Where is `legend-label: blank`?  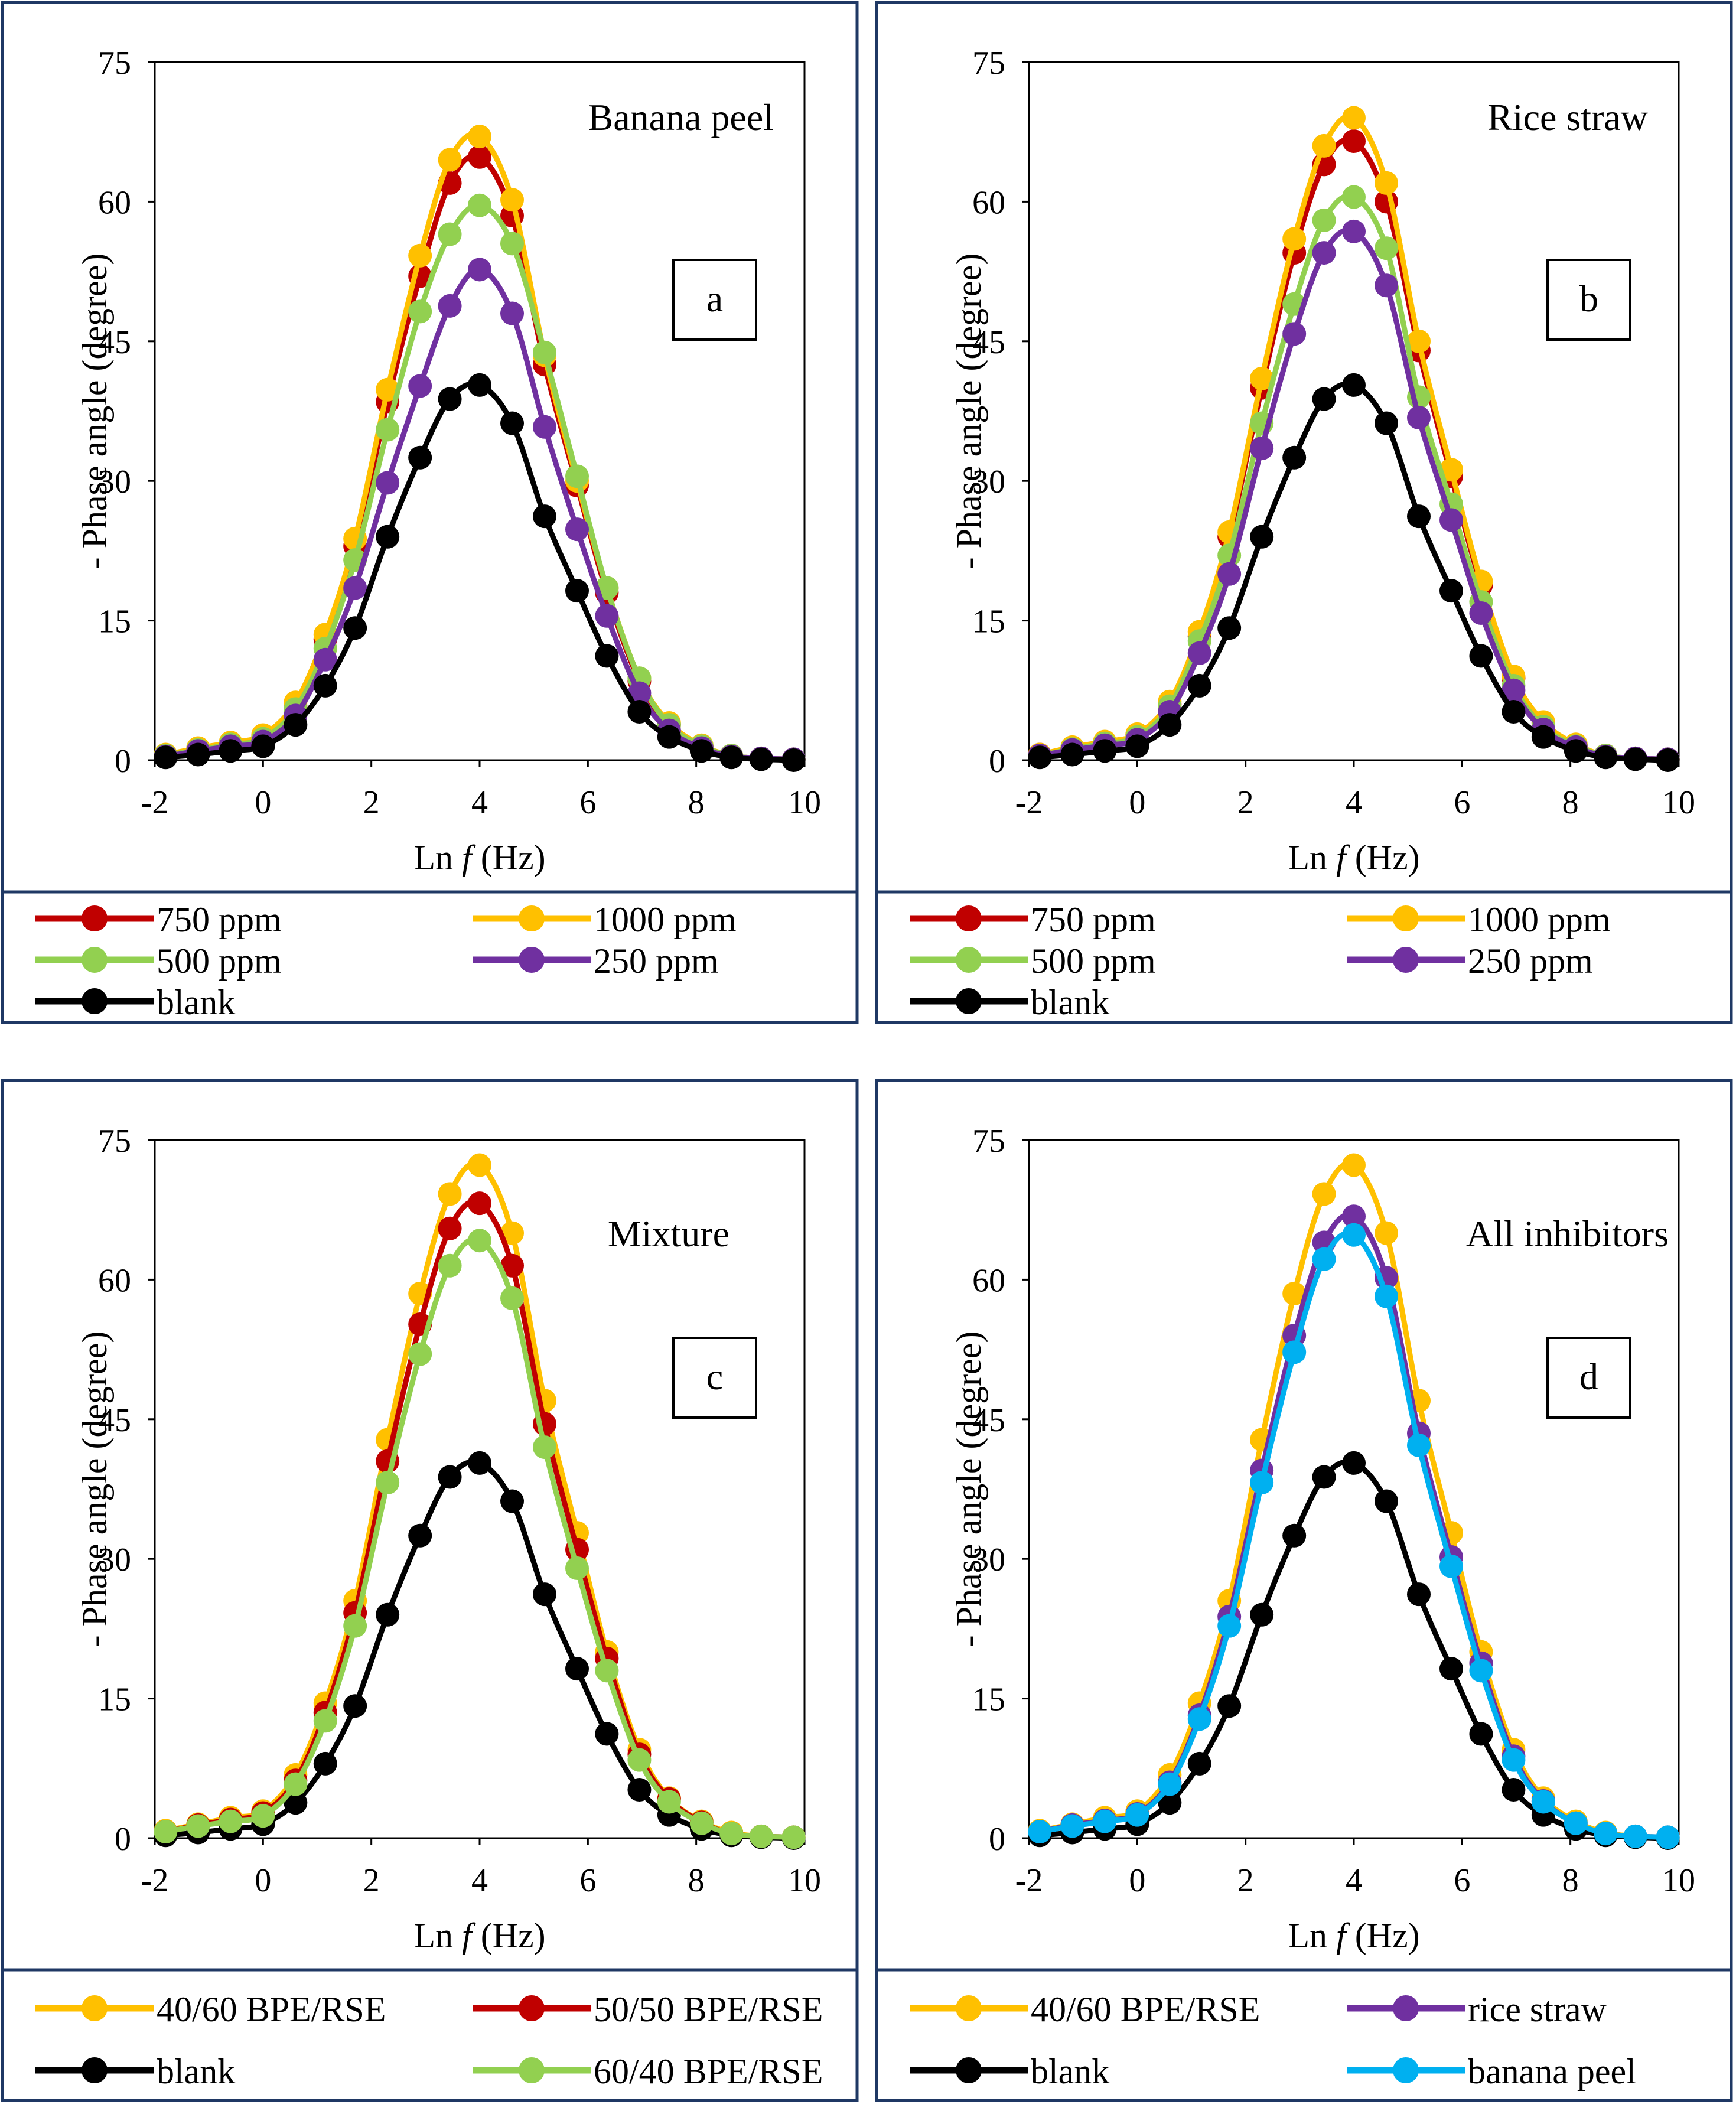
legend-label: blank is located at coordinates (1070, 1002).